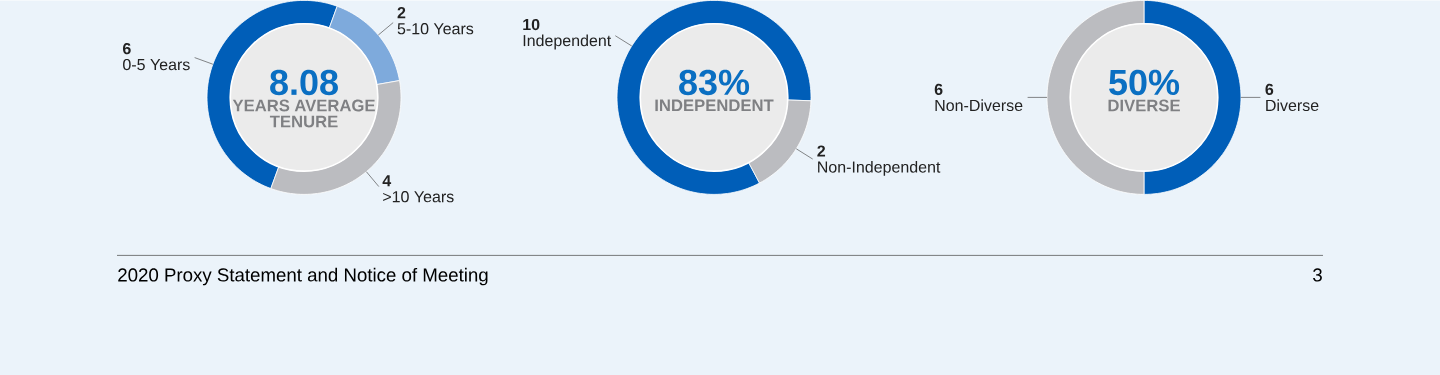  What do you see at coordinates (387, 181) in the screenshot?
I see `data-label: 4` at bounding box center [387, 181].